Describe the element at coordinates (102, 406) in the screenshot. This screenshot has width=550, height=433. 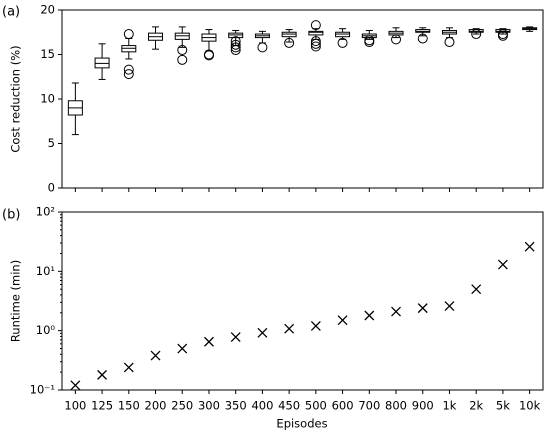
I see `x-tick-label: 125` at that location.